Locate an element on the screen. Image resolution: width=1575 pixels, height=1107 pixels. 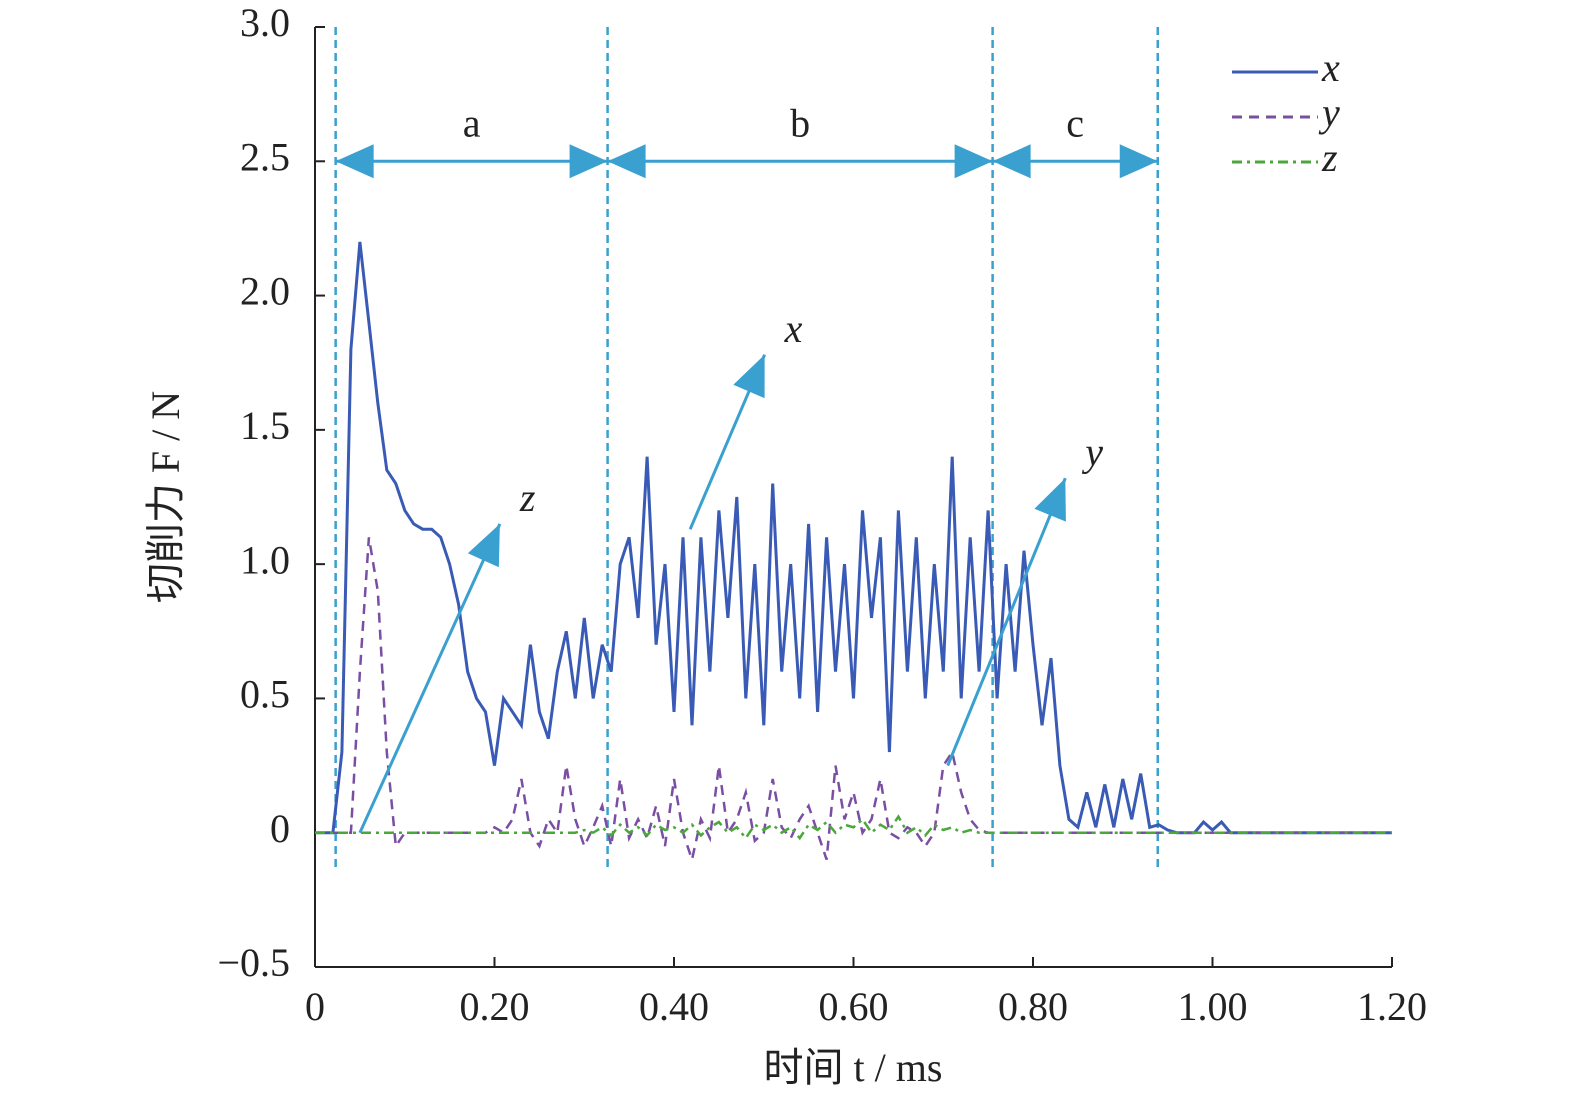
y-tick-label: 3.0 is located at coordinates (265, 22).